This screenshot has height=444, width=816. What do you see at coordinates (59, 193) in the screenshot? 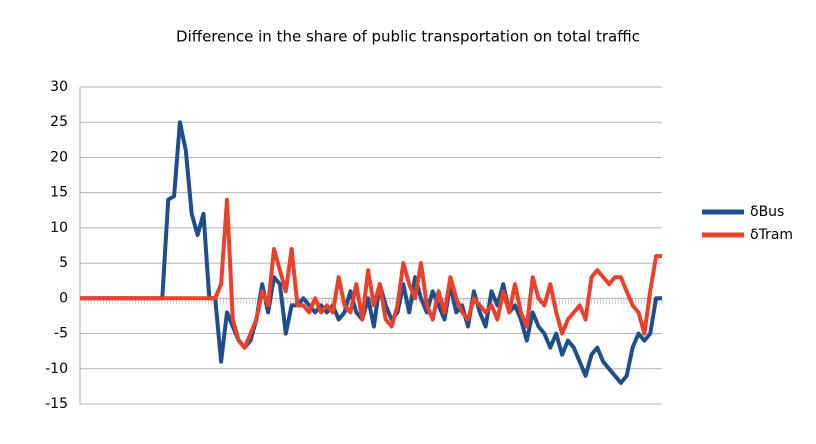
I see `y-tick-label: 15` at bounding box center [59, 193].